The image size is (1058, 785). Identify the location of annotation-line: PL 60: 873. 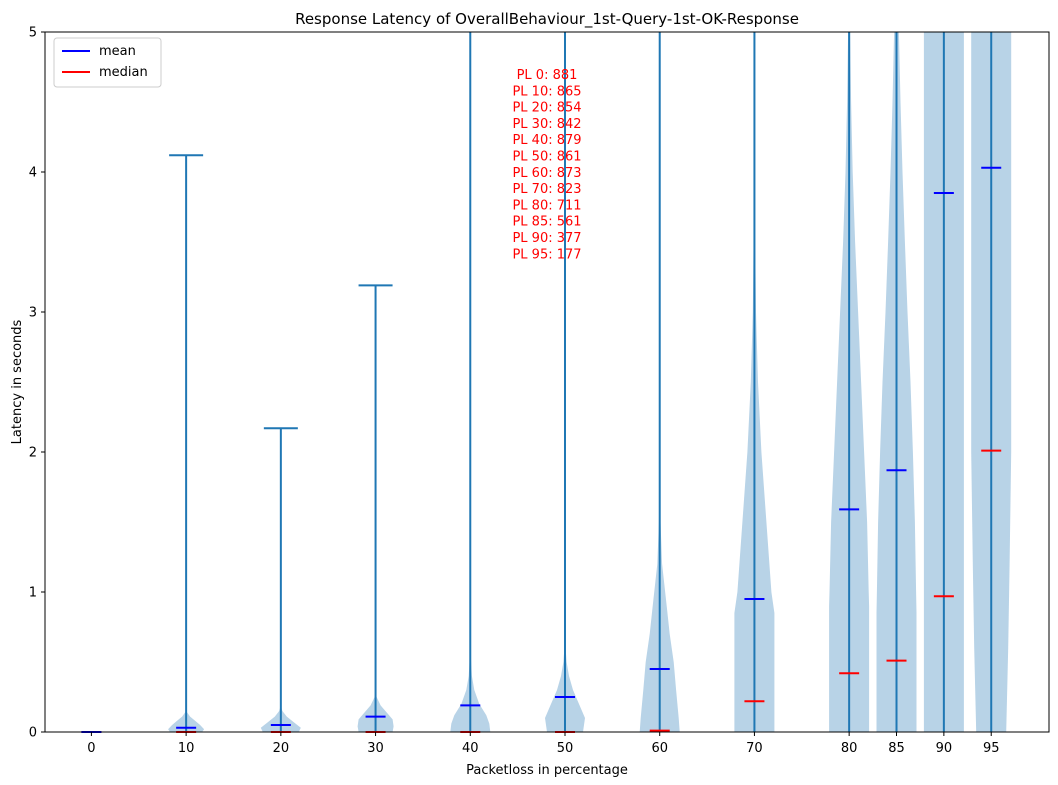
(546, 173).